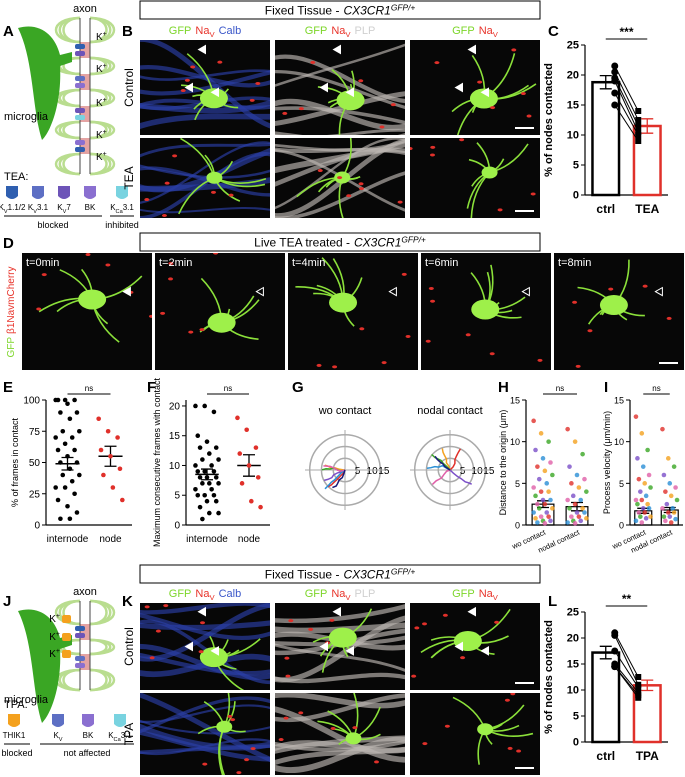 The height and width of the screenshot is (777, 685). What do you see at coordinates (87, 753) in the screenshot?
I see `group-label: not affected` at bounding box center [87, 753].